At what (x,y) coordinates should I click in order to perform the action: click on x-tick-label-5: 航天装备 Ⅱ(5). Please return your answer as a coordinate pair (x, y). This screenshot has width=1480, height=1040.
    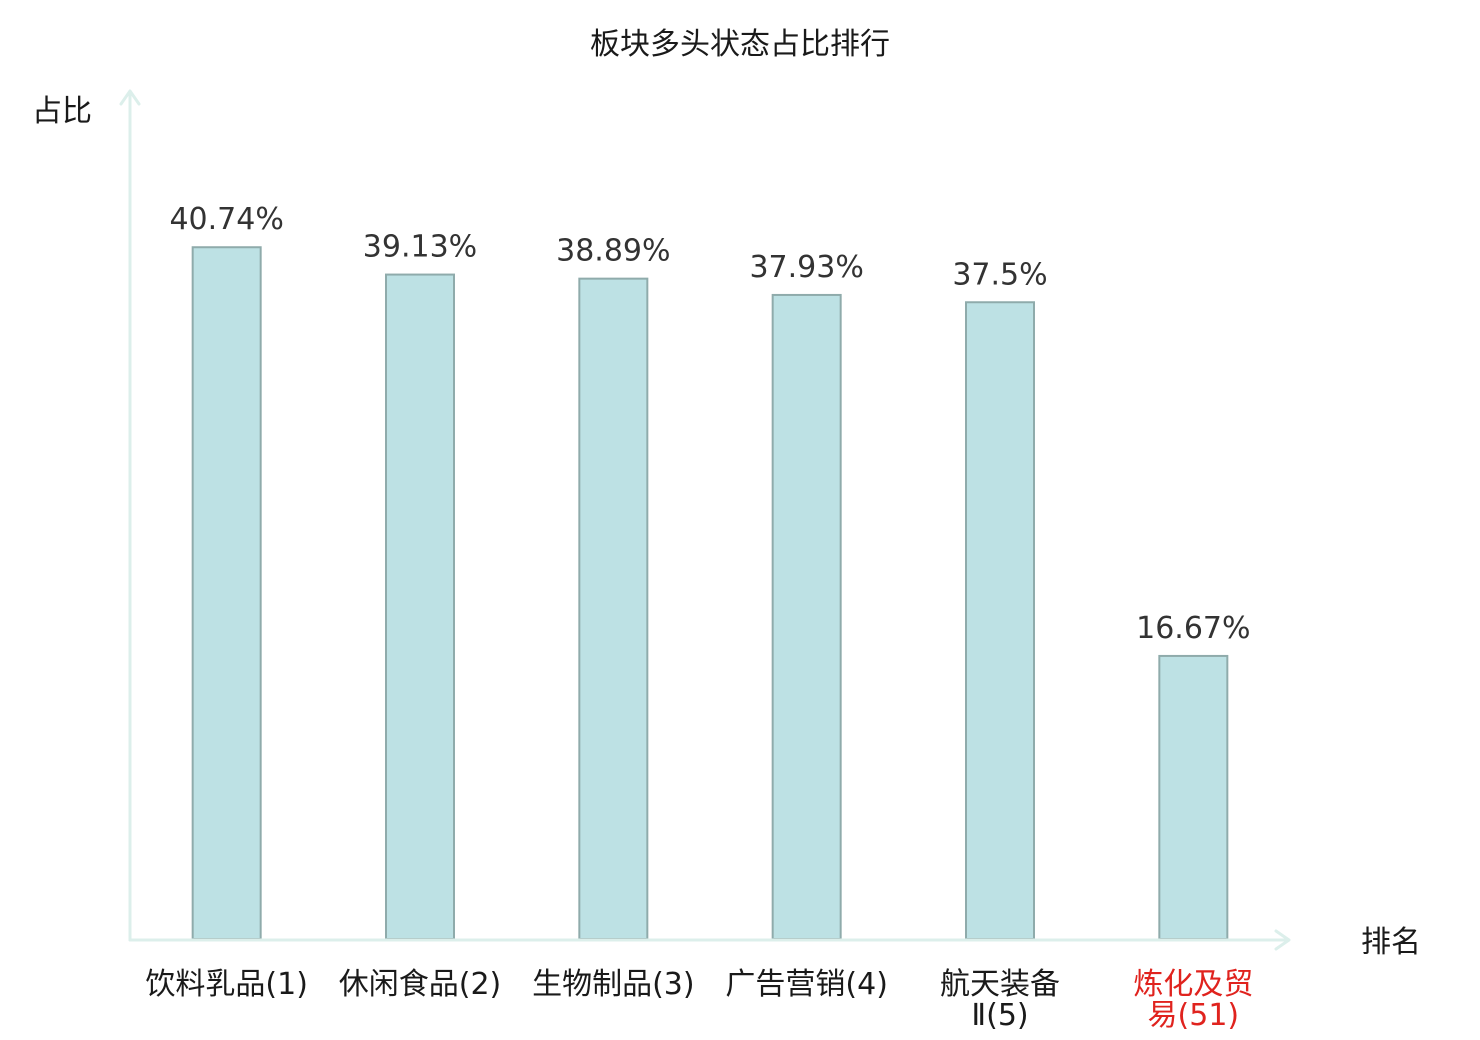
    Looking at the image, I should click on (1000, 1000).